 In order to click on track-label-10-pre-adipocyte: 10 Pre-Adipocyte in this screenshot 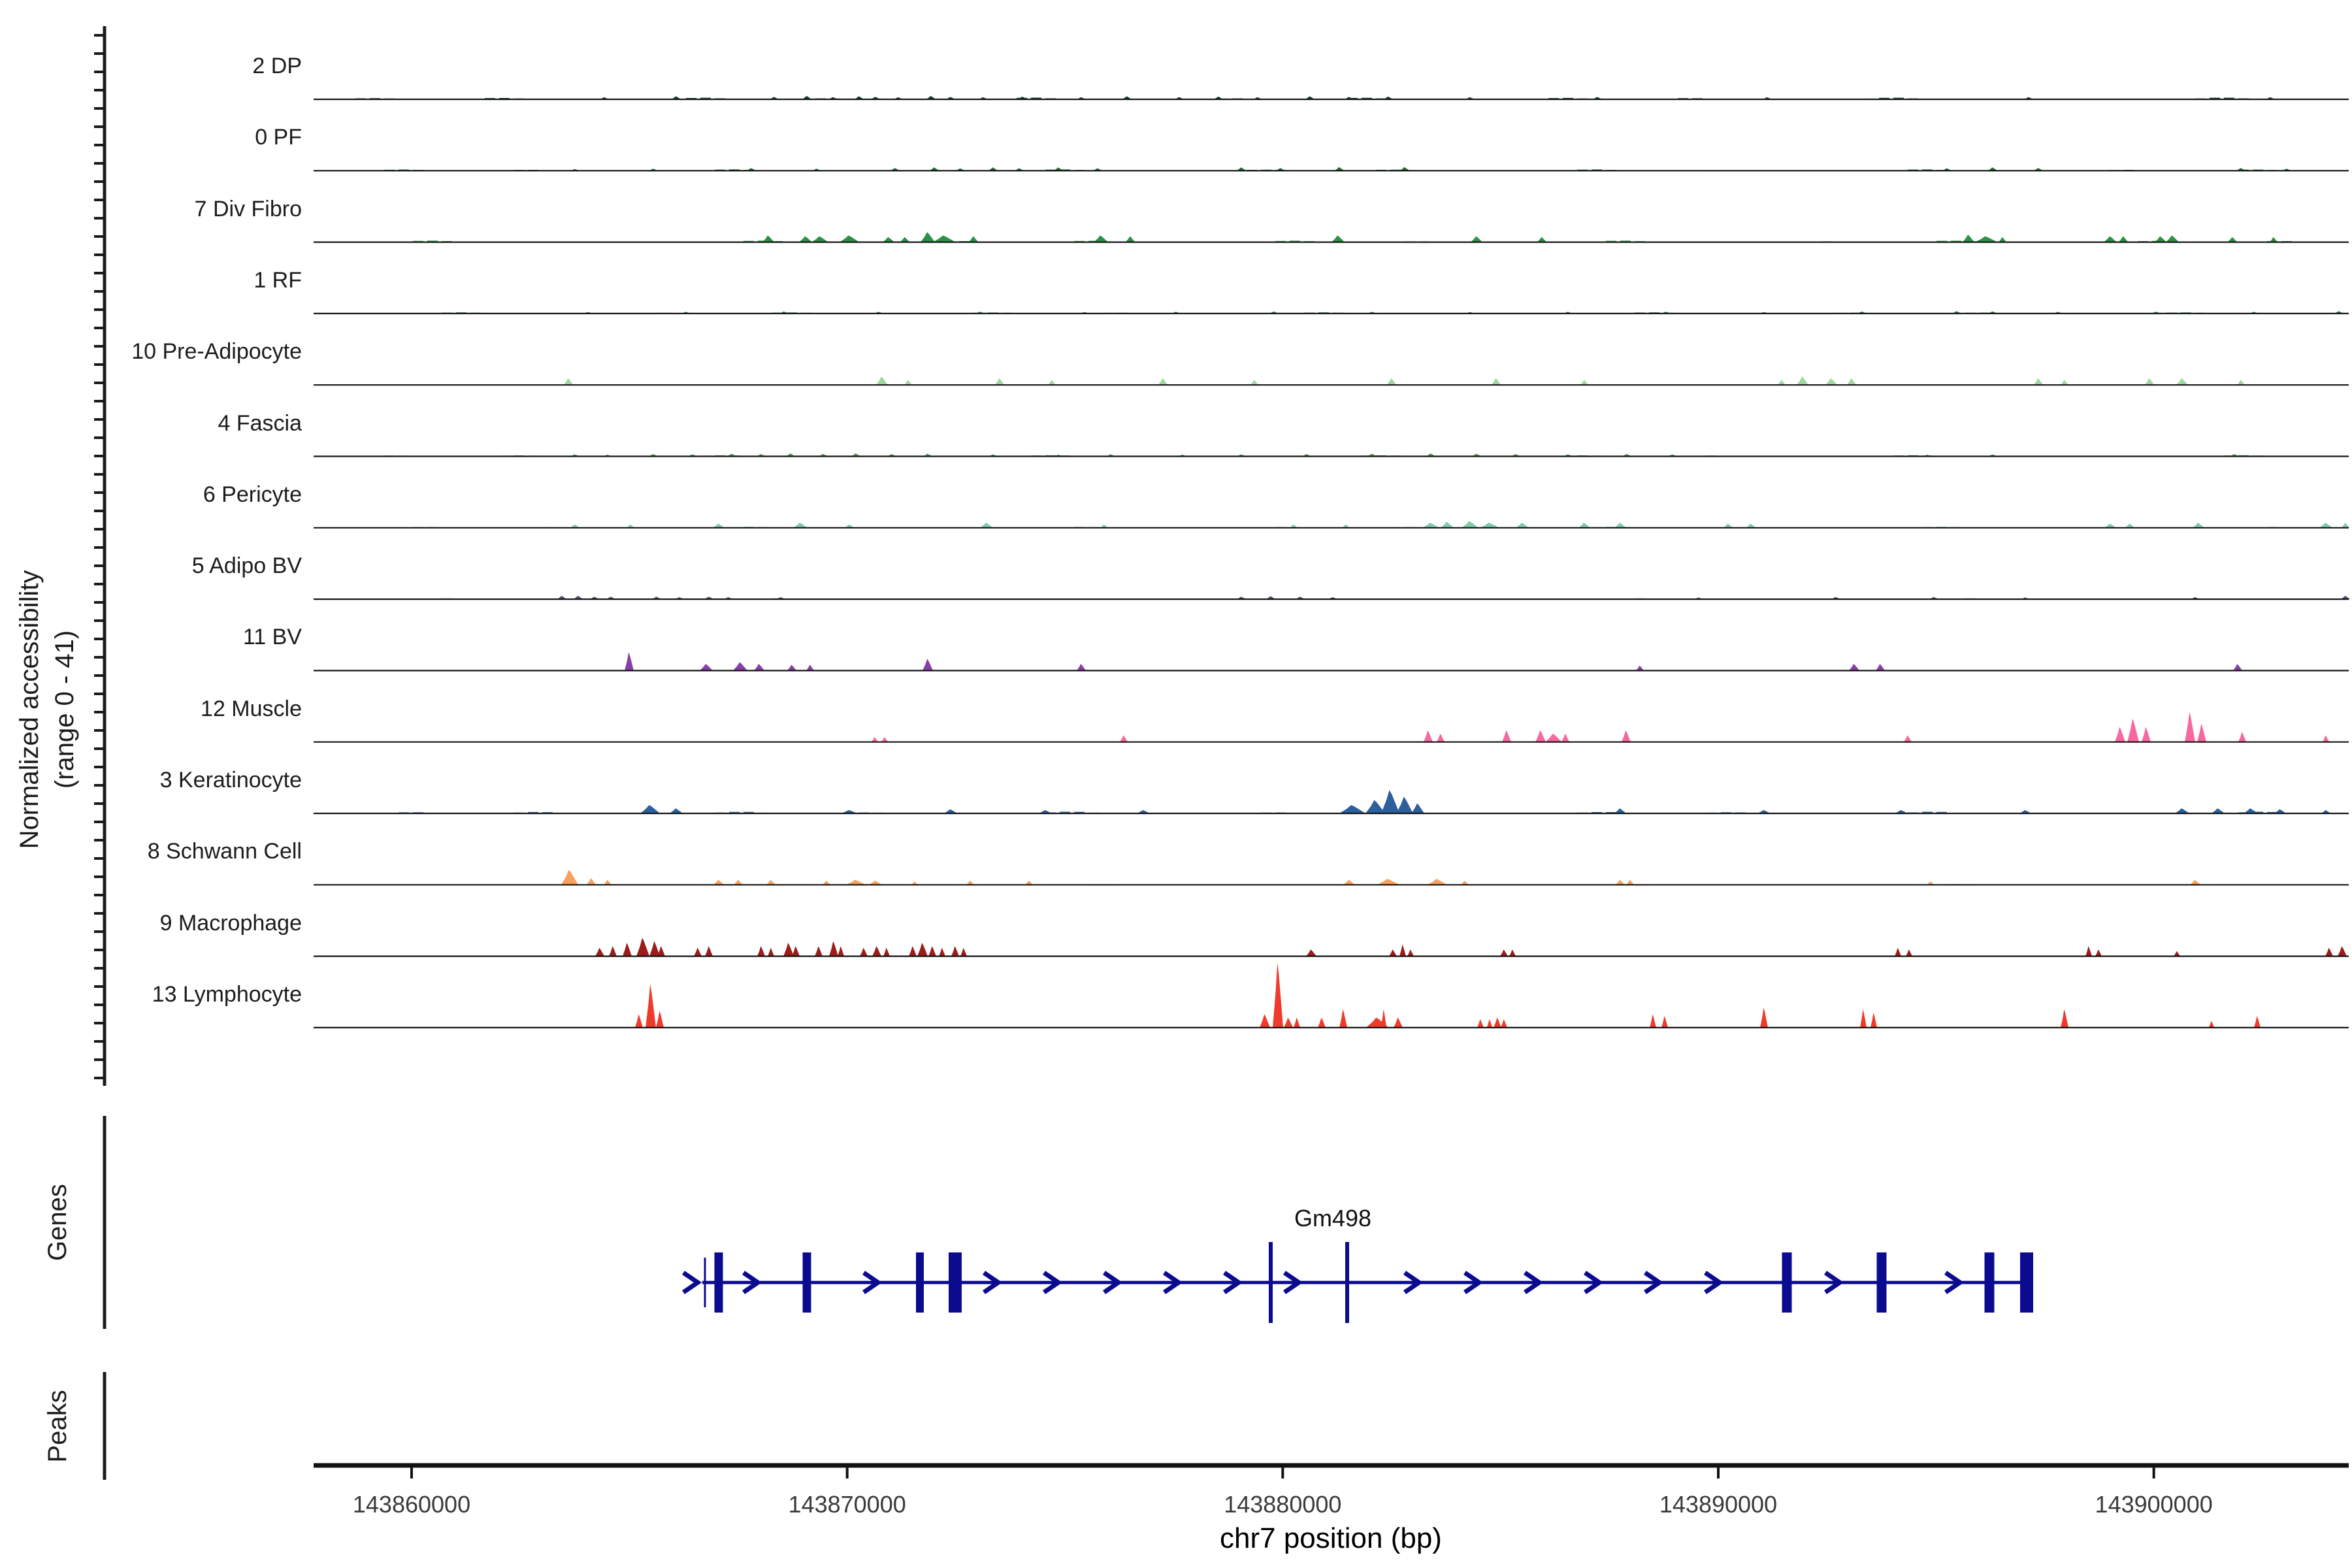, I will do `click(216, 352)`.